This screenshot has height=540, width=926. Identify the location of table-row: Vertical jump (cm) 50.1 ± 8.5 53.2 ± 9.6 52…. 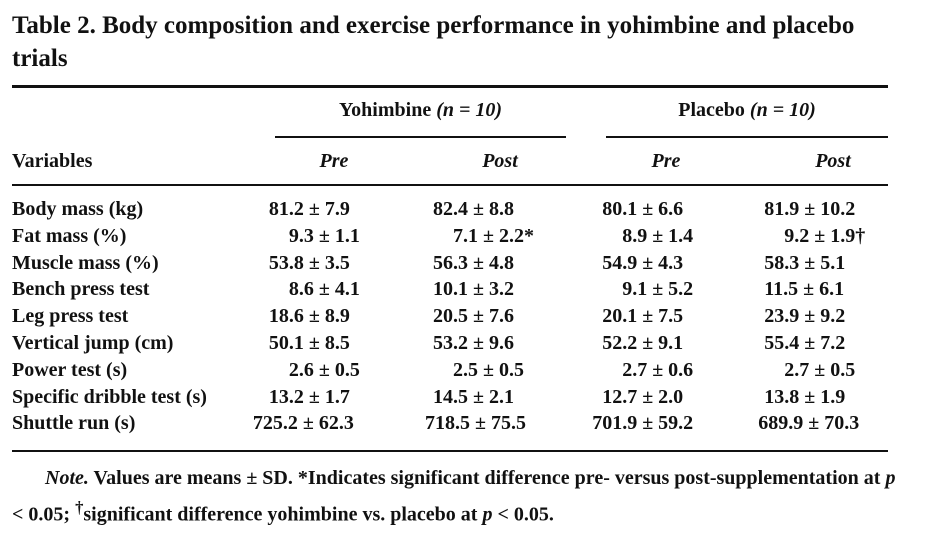
(452, 343).